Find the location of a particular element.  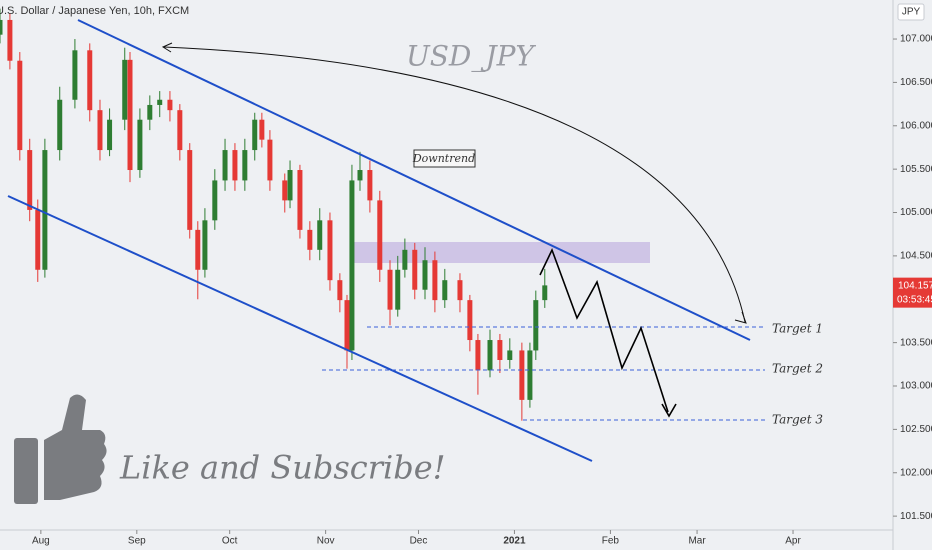

cta-text: Like and Subscribe! is located at coordinates (282, 468).